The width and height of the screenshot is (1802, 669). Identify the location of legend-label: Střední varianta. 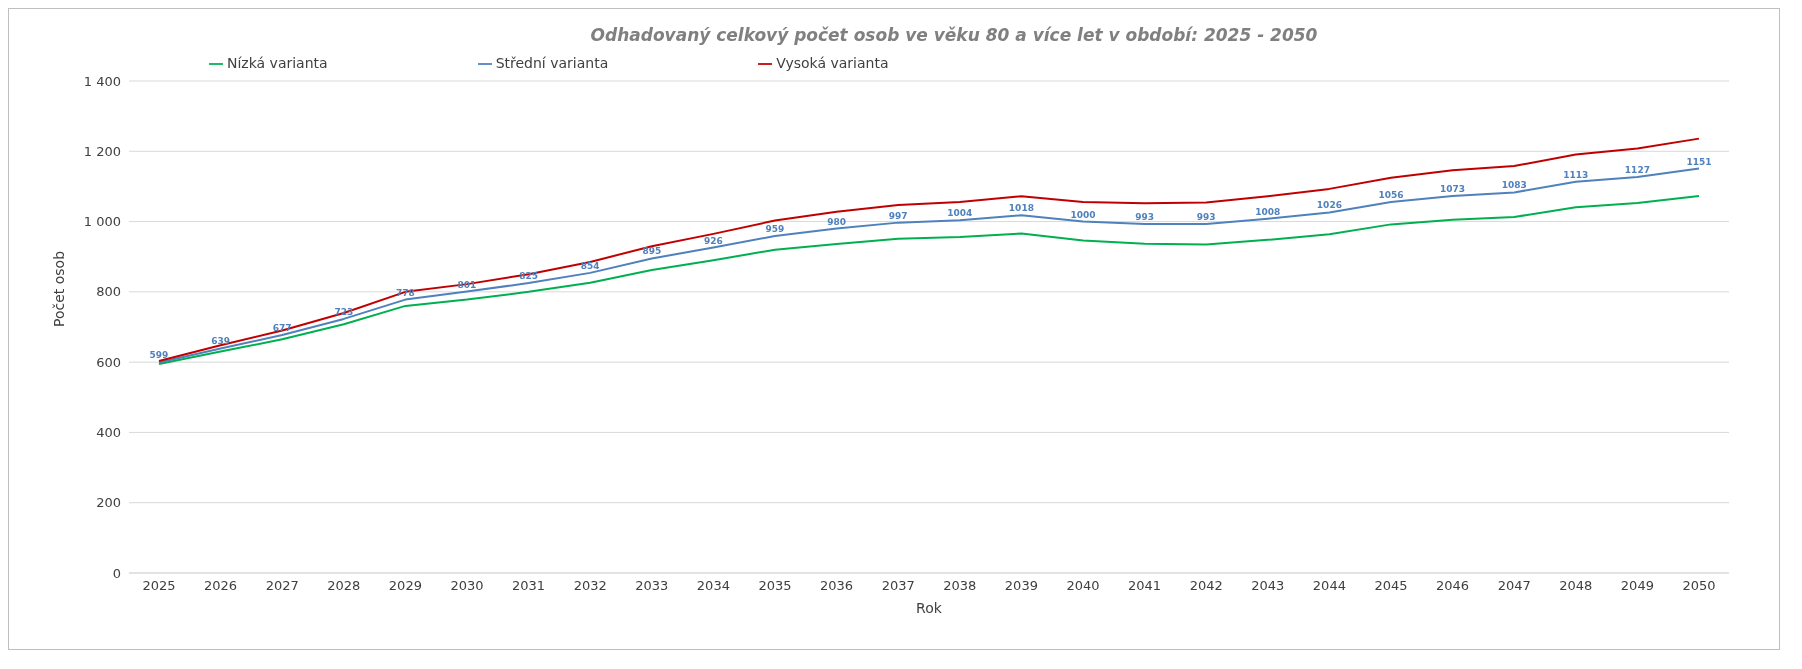
(552, 63).